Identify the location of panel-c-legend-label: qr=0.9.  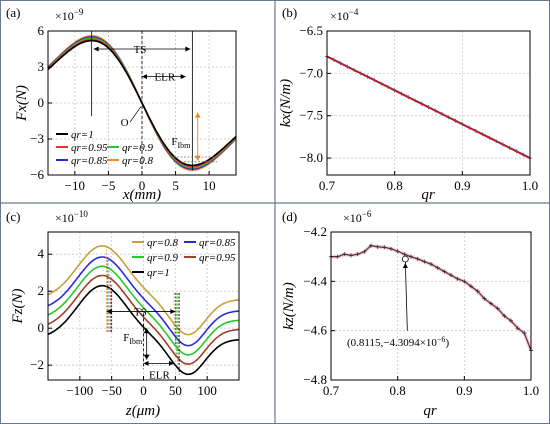
(162, 258).